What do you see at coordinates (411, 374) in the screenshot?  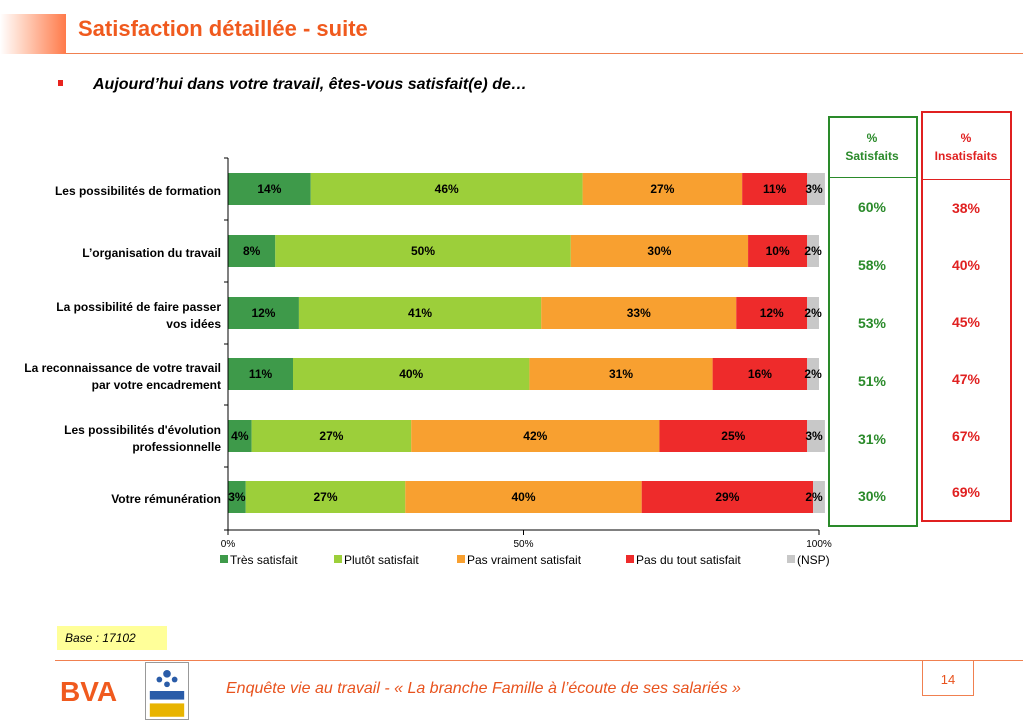 I see `data-label: 40%` at bounding box center [411, 374].